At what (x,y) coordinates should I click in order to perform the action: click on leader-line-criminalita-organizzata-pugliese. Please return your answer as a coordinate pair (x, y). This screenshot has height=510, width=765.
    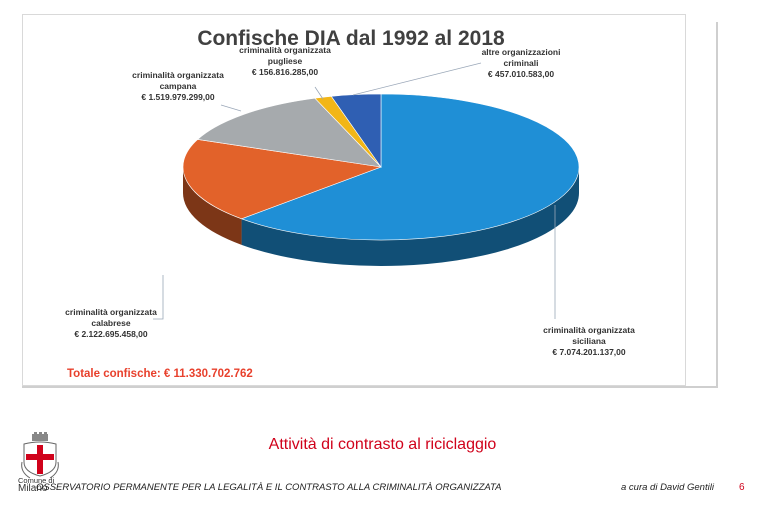
    Looking at the image, I should click on (319, 93).